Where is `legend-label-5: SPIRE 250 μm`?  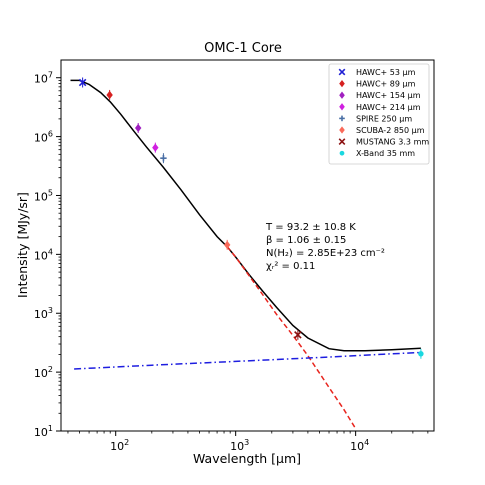
legend-label-5: SPIRE 250 μm is located at coordinates (384, 118).